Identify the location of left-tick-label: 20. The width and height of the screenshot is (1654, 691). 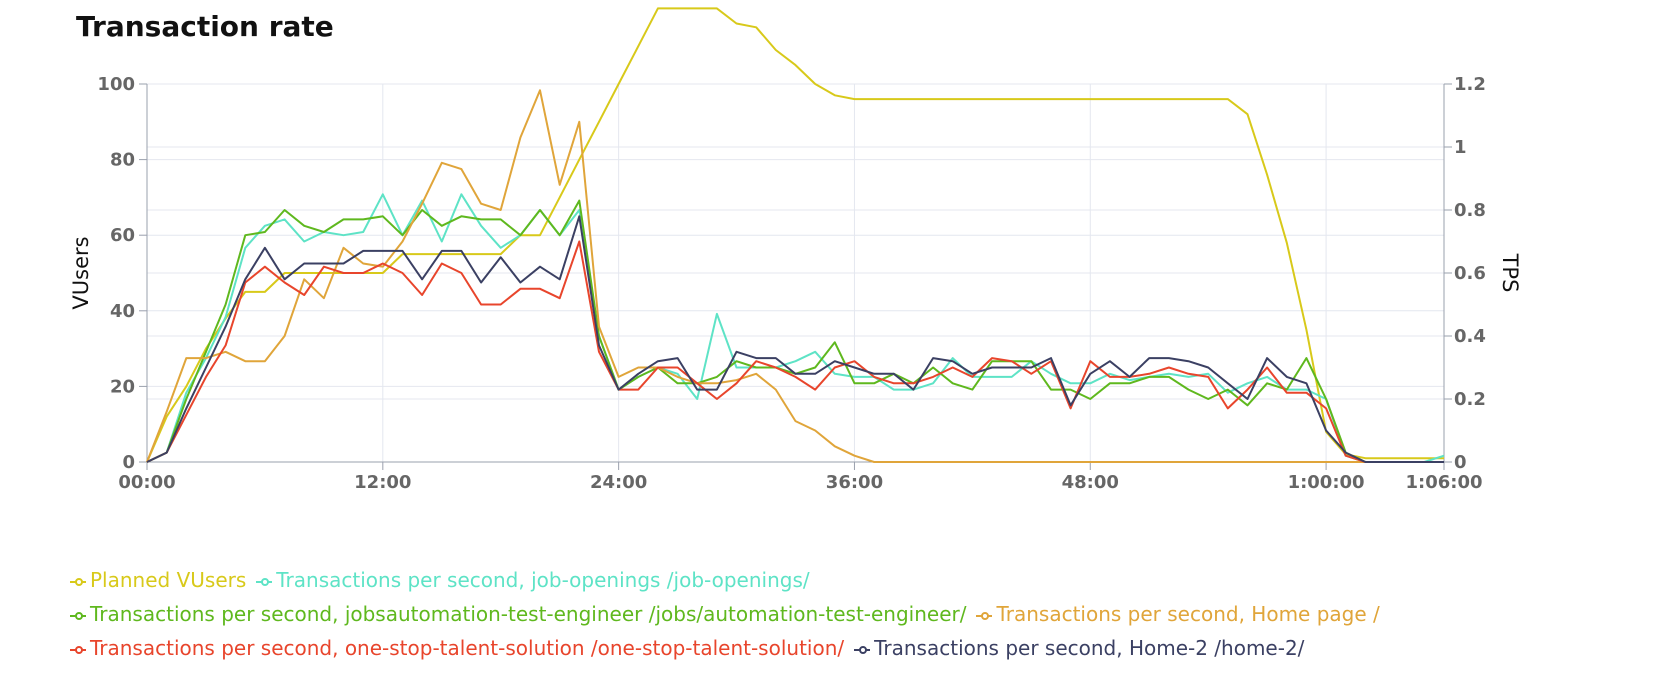
(122, 386).